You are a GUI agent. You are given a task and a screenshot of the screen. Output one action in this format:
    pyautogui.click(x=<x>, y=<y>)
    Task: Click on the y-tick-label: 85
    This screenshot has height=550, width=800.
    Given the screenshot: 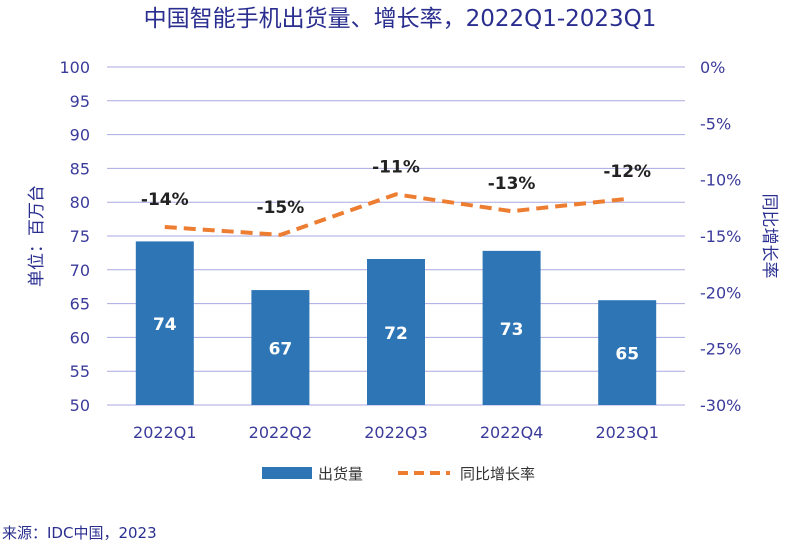 What is the action you would take?
    pyautogui.click(x=80, y=168)
    